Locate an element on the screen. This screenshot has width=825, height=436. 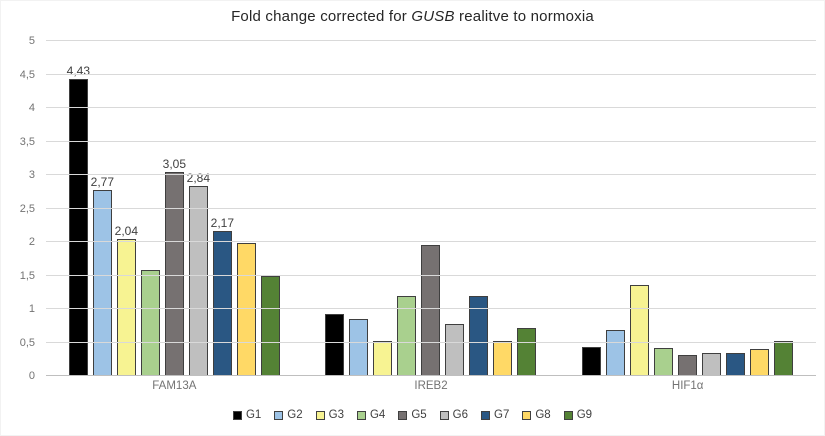
bar-g1-fam13a: 4,43 is located at coordinates (78, 220).